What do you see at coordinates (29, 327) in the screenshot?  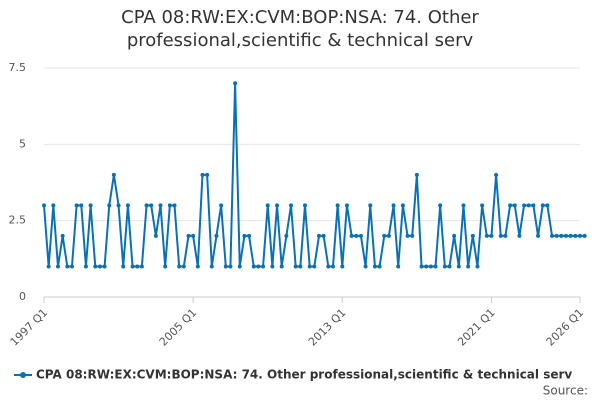 I see `x-tick-label: 1997 Q1` at bounding box center [29, 327].